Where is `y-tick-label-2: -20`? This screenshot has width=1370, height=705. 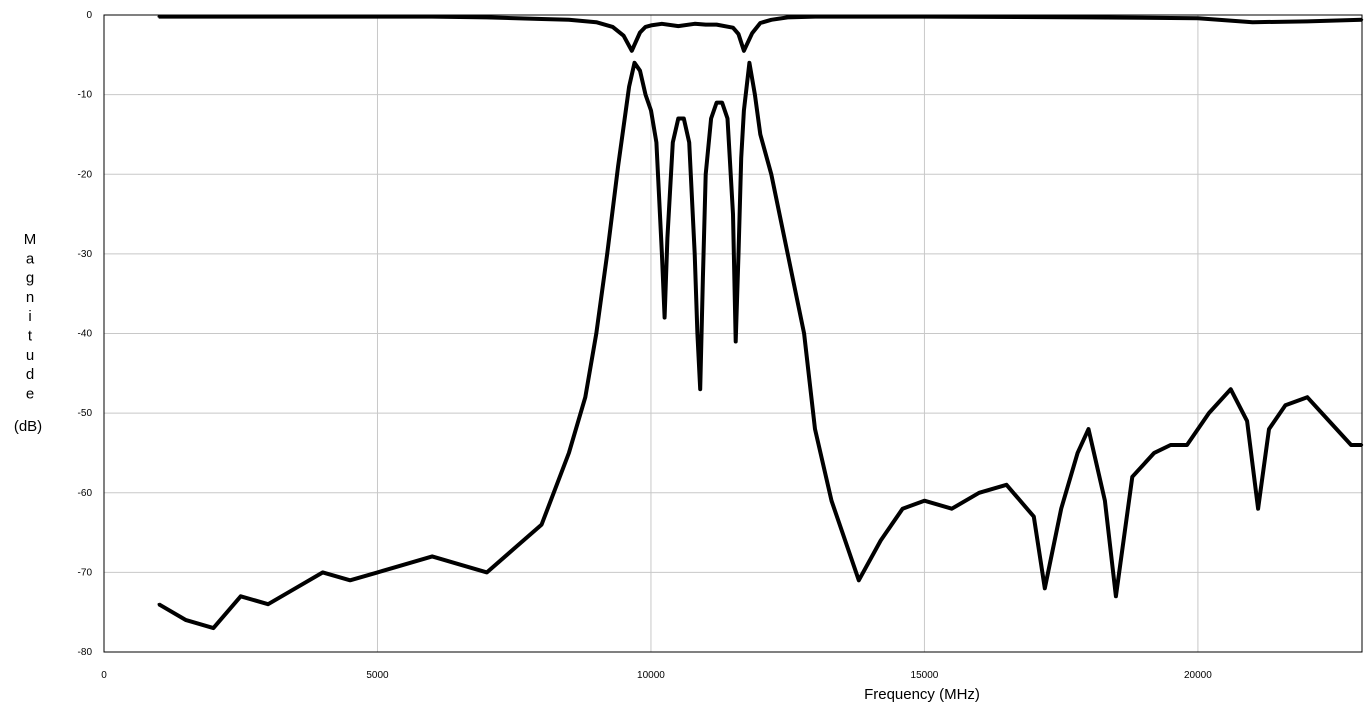
y-tick-label-2: -20 is located at coordinates (85, 174).